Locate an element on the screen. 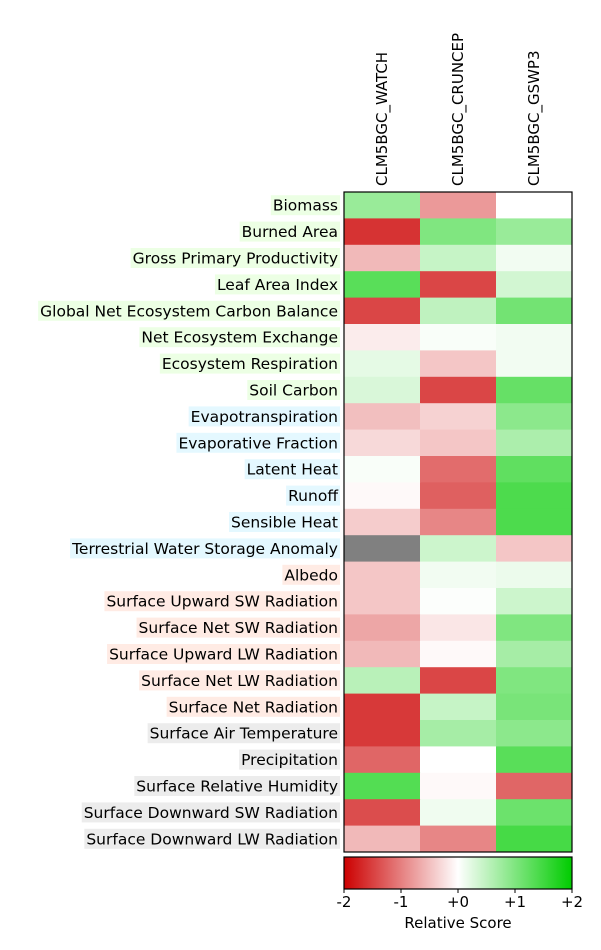 The image size is (601, 950). cell-terrestrial-water-storage-anomaly-clm5bgc-gswp3 is located at coordinates (534, 548).